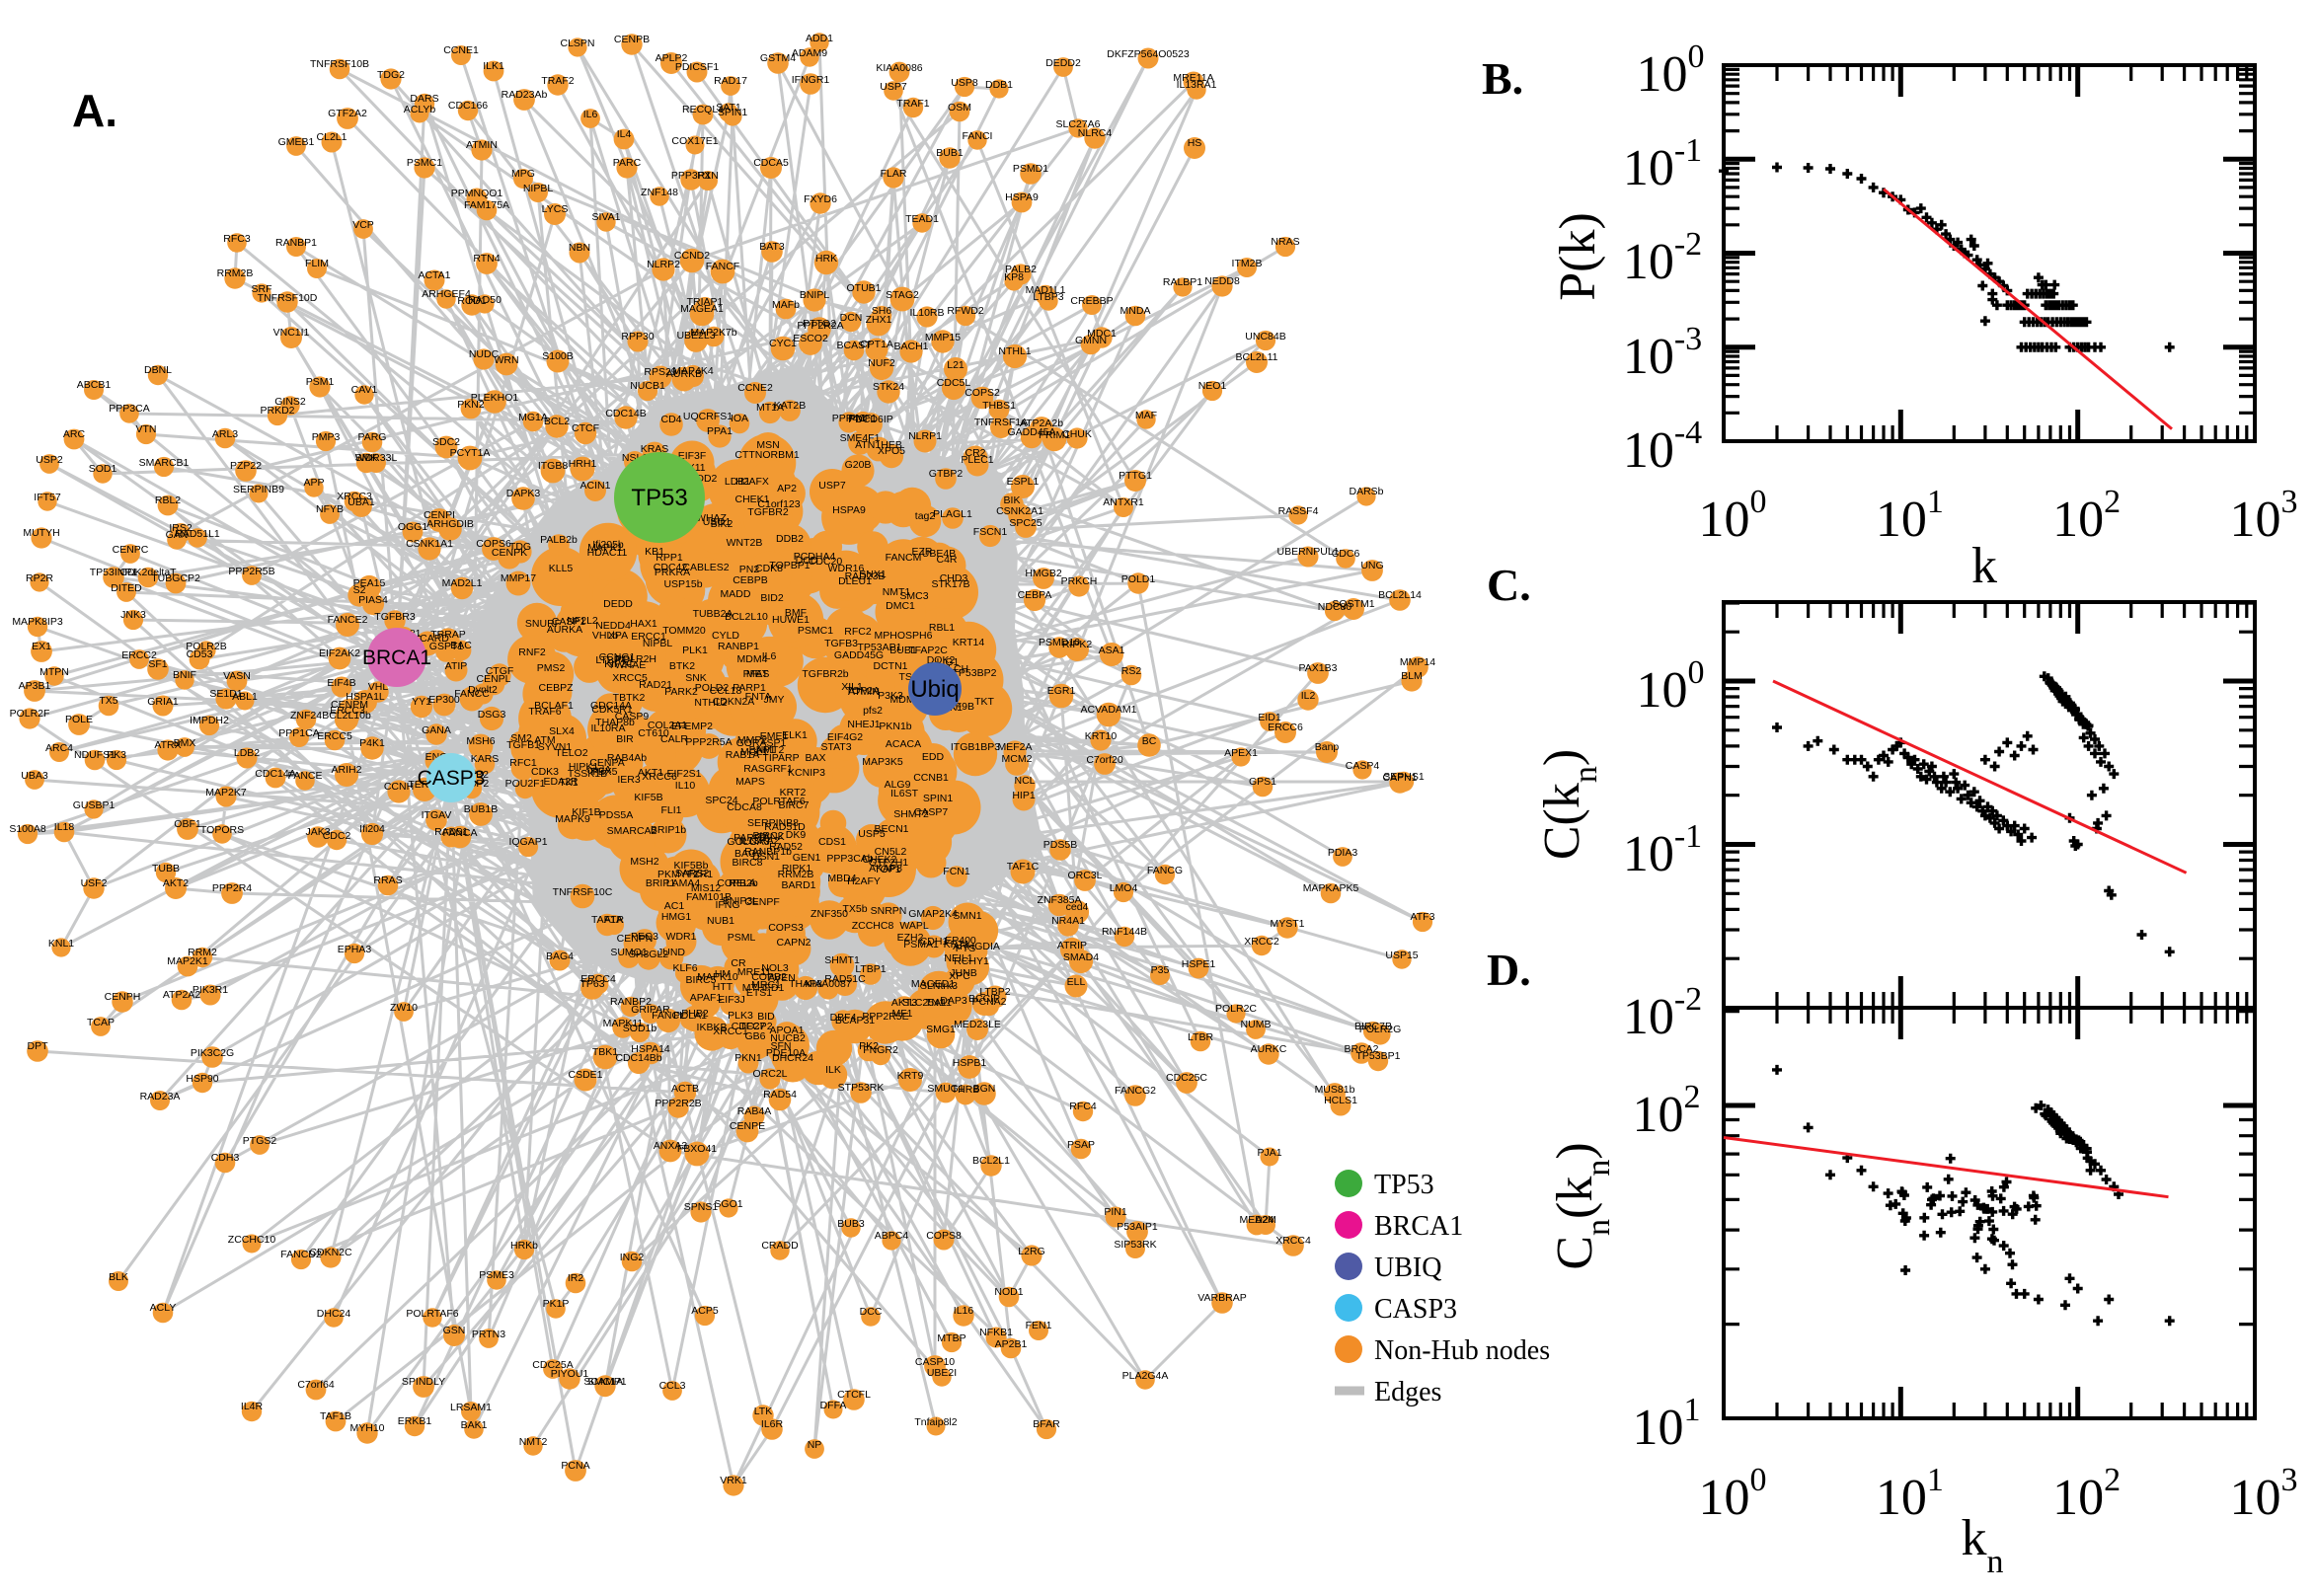  I want to click on svg-text: RFC3, so click(237, 239).